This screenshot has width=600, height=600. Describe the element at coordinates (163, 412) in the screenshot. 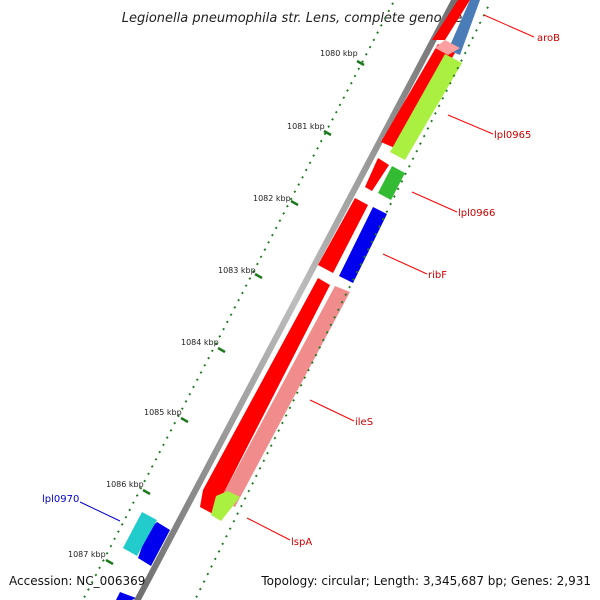

I see `tick-label-1085: 1085 kbp` at that location.